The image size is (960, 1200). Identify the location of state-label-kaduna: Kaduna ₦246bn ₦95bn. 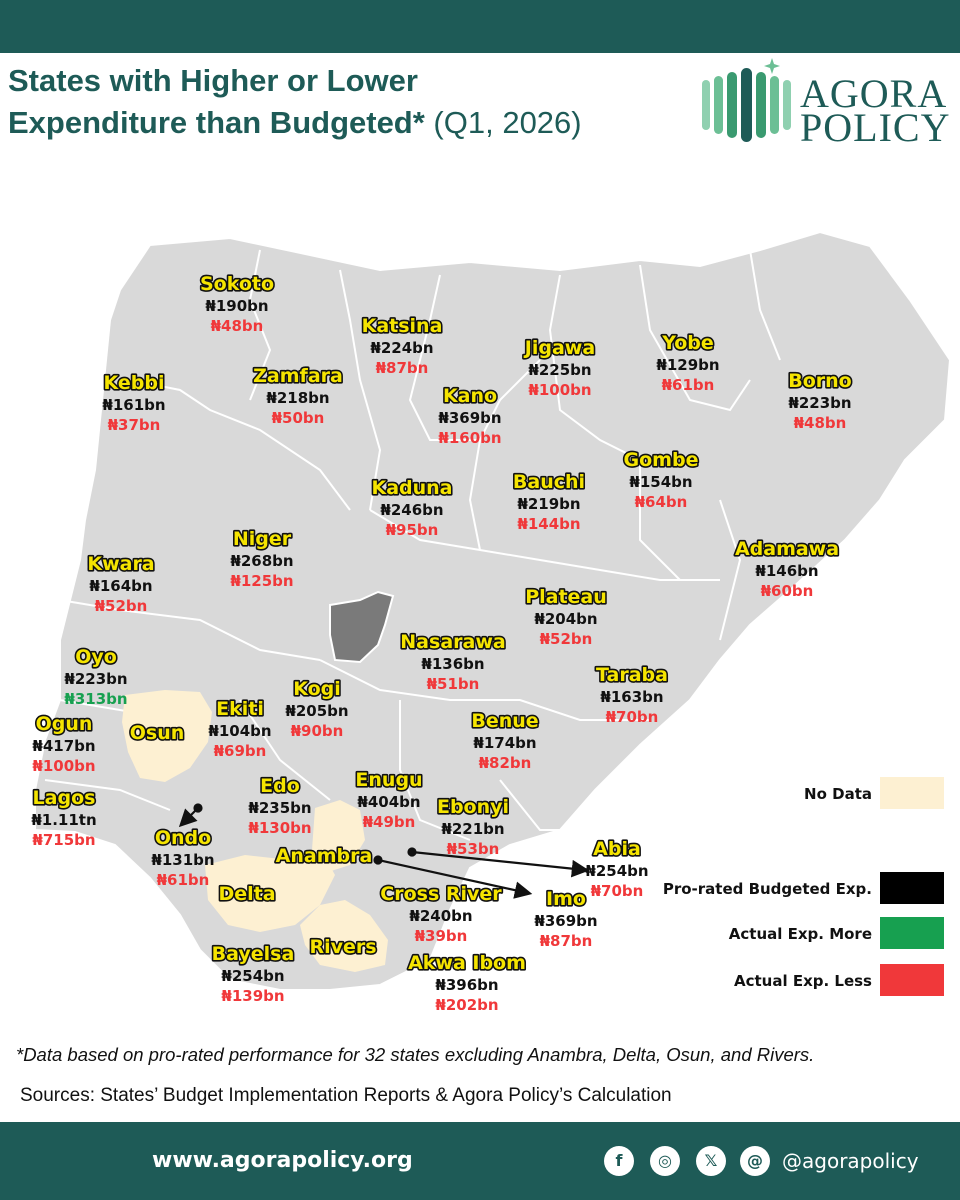
(412, 507).